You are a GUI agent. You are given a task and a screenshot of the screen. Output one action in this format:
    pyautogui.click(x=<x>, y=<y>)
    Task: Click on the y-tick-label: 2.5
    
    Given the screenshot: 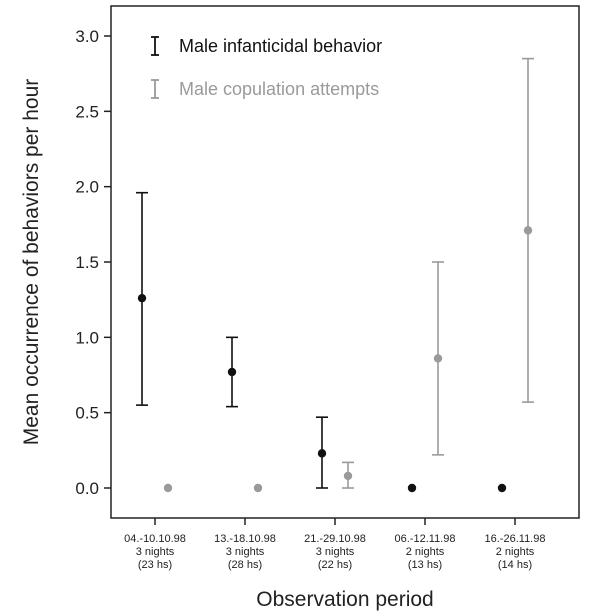 What is the action you would take?
    pyautogui.click(x=87, y=111)
    